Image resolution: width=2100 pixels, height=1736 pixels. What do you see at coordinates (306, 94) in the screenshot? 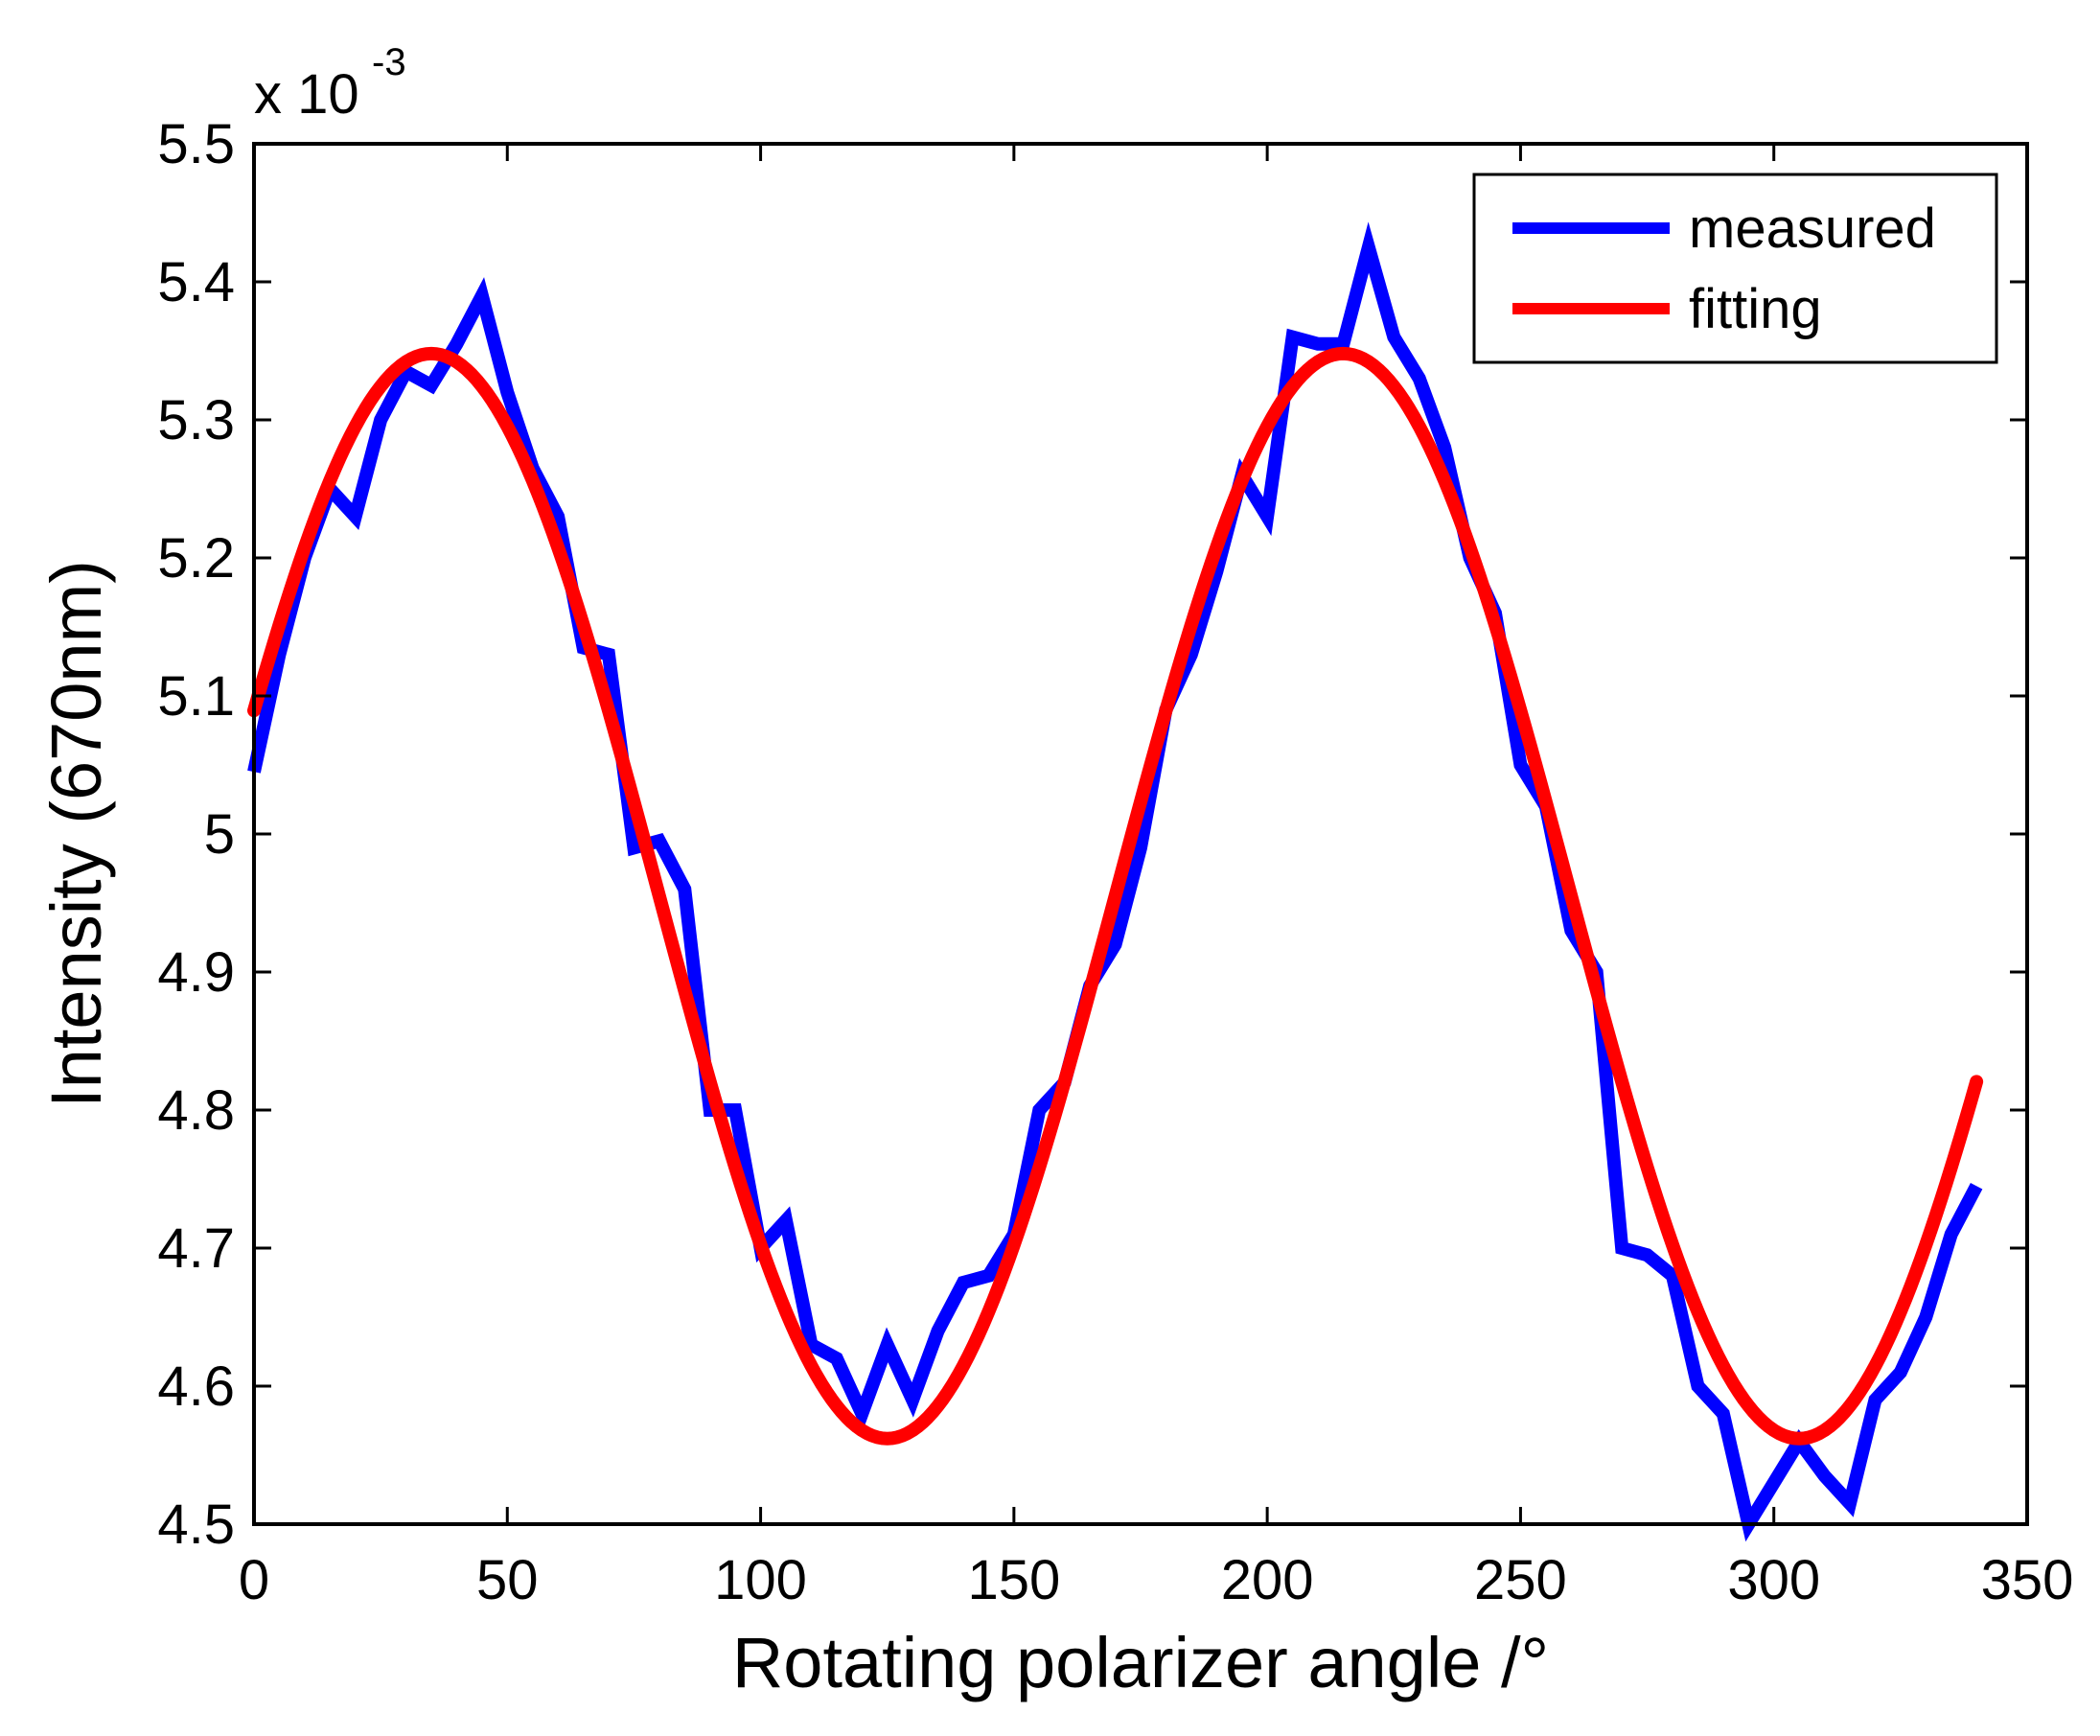
I see `y-axis-multiplier: x 10` at bounding box center [306, 94].